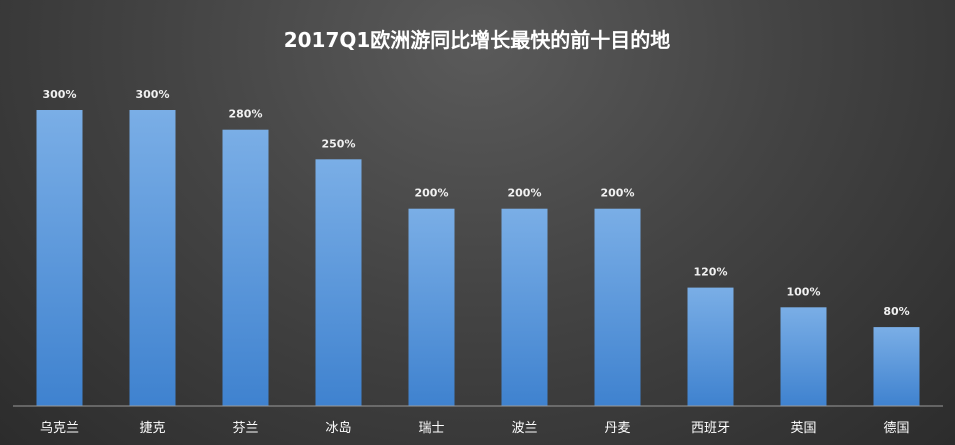  I want to click on x-tick-label-2: 捷克, so click(152, 428).